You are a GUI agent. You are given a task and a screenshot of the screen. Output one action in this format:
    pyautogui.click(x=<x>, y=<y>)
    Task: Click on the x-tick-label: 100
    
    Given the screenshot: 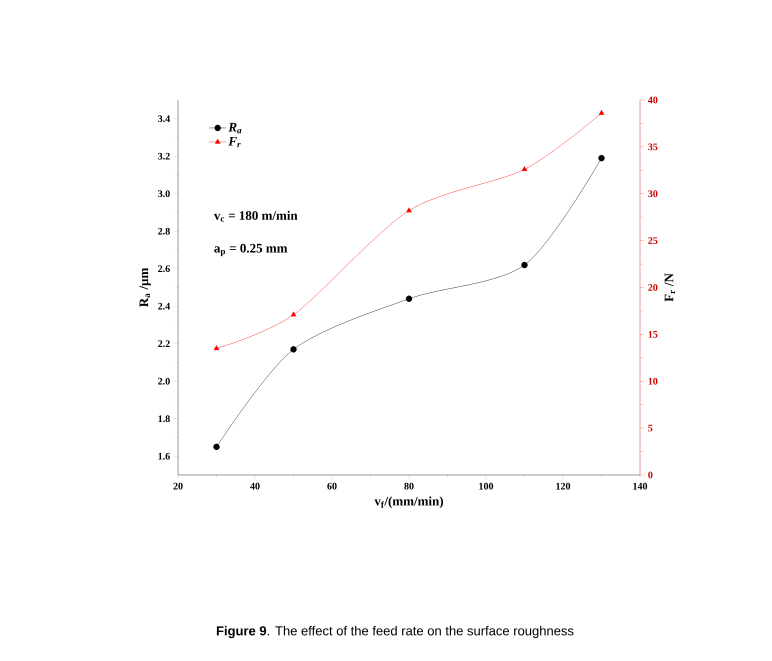 What is the action you would take?
    pyautogui.click(x=486, y=486)
    